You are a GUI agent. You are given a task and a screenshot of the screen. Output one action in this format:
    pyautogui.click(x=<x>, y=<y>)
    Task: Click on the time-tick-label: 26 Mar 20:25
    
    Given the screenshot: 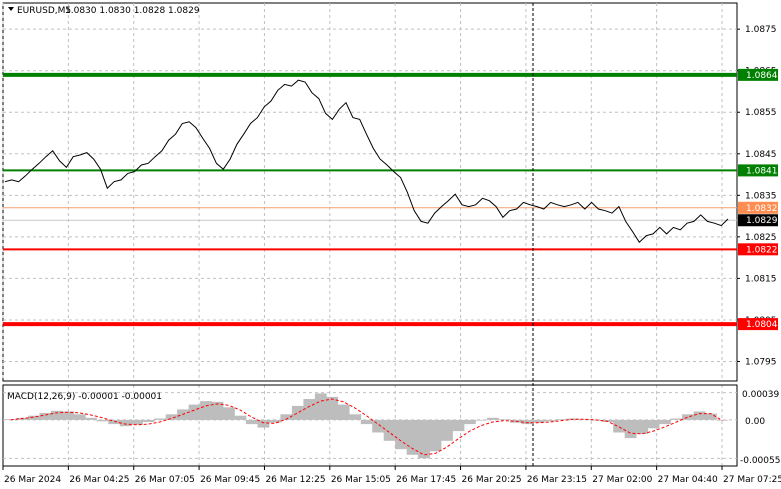 What is the action you would take?
    pyautogui.click(x=492, y=480)
    